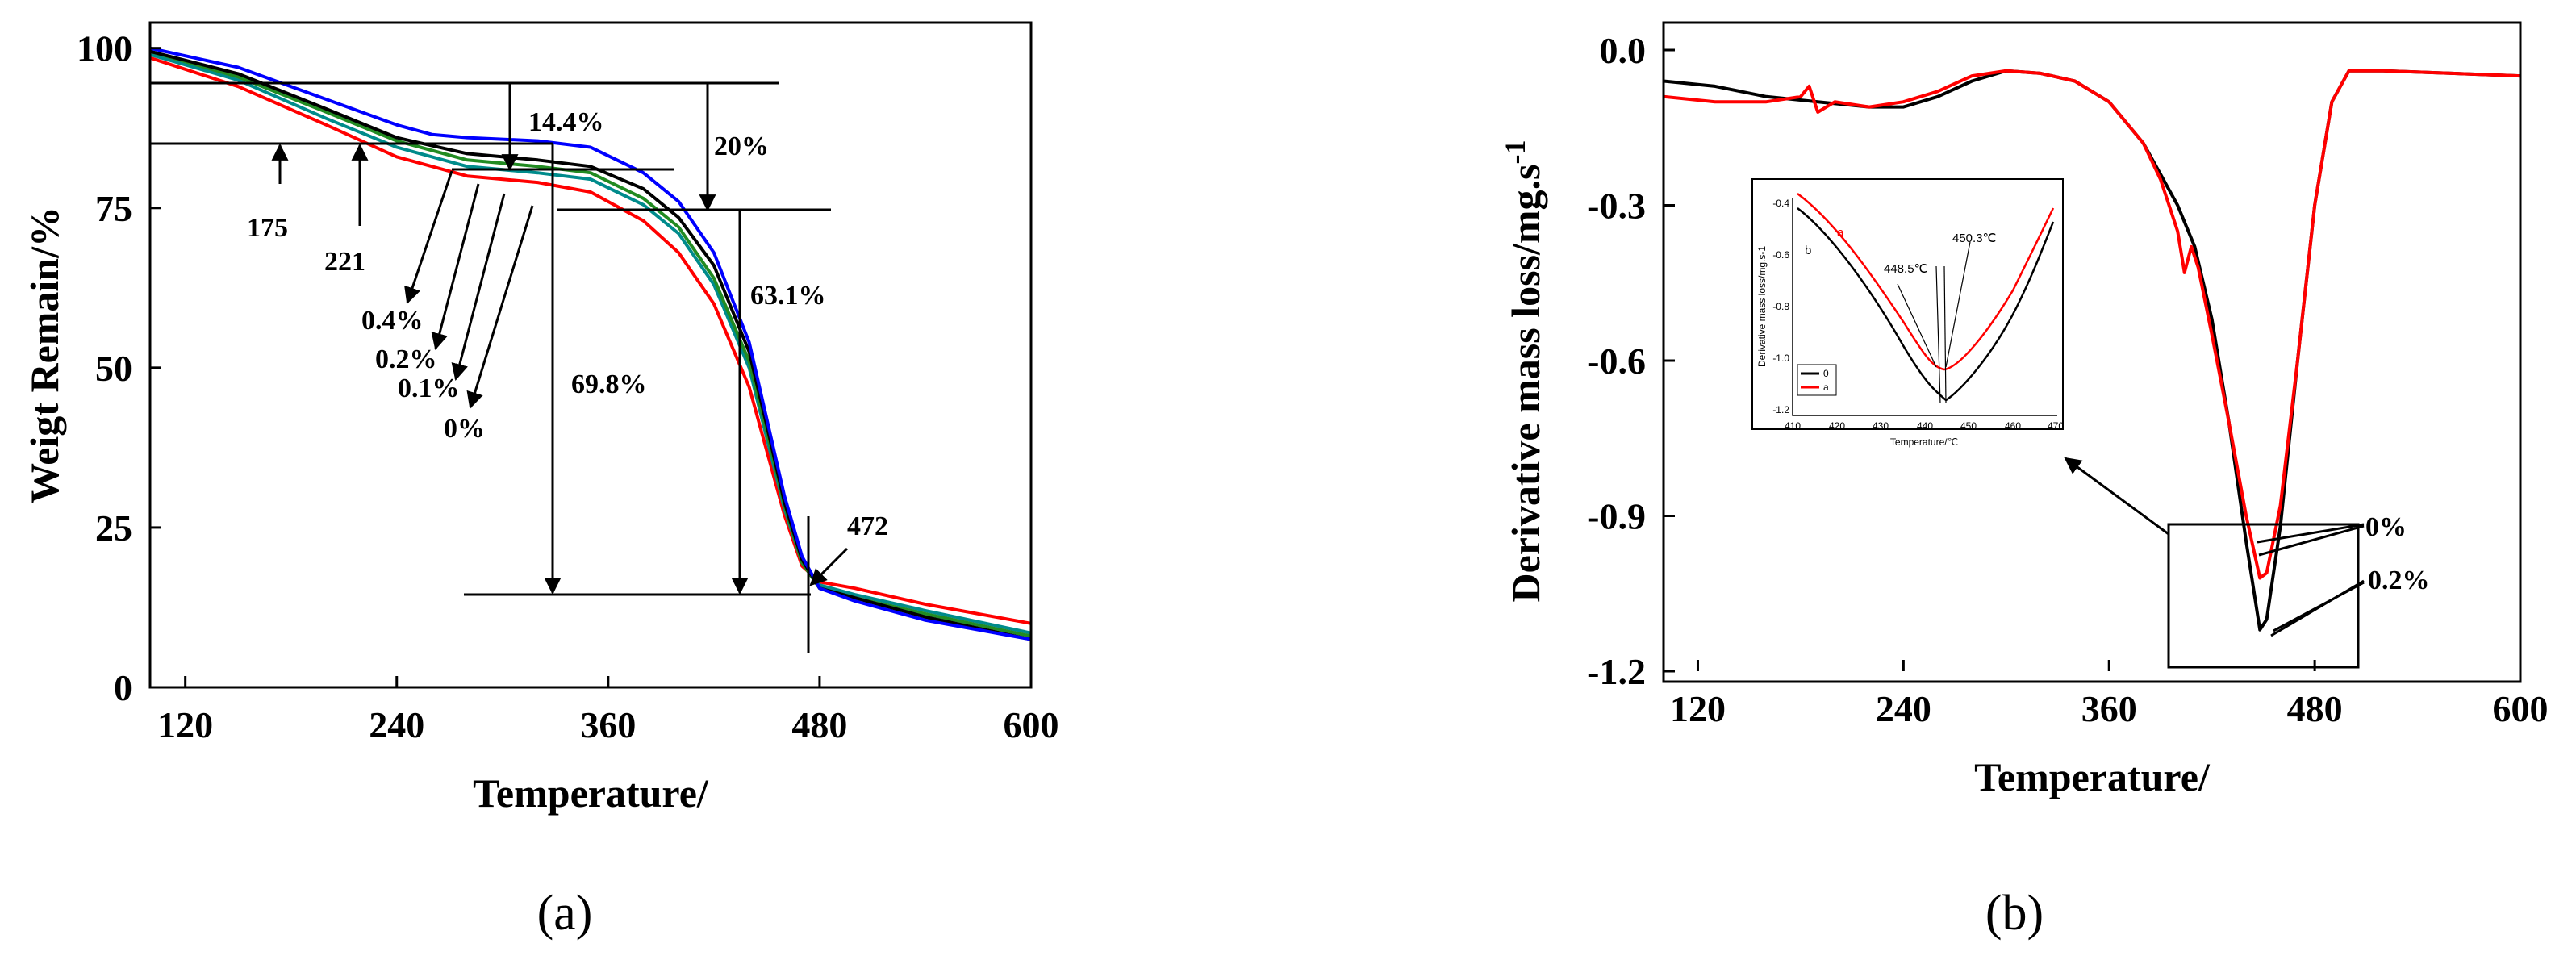  Describe the element at coordinates (868, 526) in the screenshot. I see `annot-472: 472` at that location.